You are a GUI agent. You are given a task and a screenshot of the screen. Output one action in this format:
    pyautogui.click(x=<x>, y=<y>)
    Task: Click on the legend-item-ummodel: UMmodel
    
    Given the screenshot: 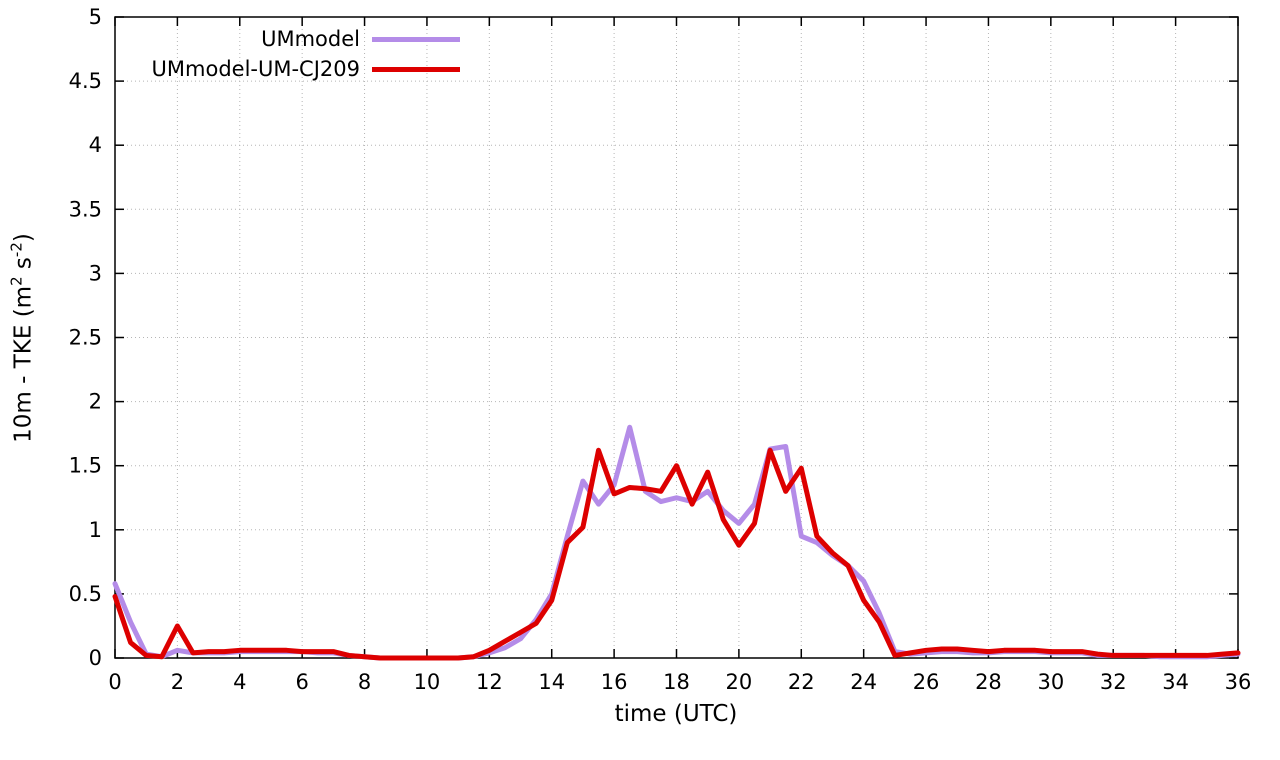 What is the action you would take?
    pyautogui.click(x=294, y=39)
    